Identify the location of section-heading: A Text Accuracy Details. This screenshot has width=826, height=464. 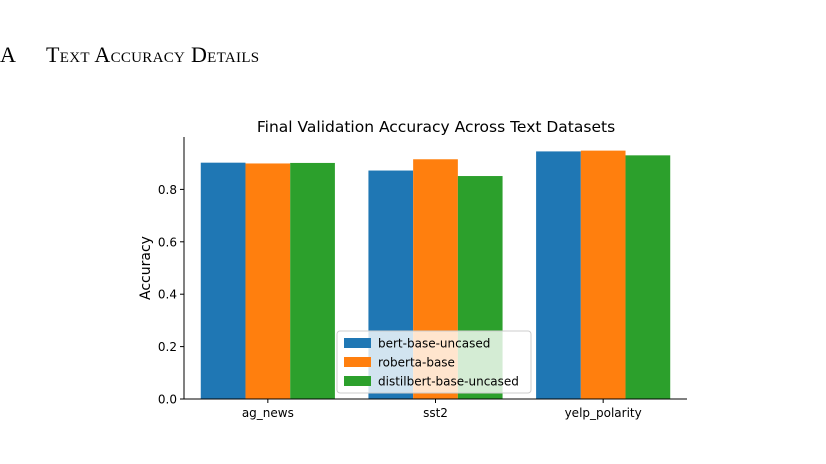
(129, 55).